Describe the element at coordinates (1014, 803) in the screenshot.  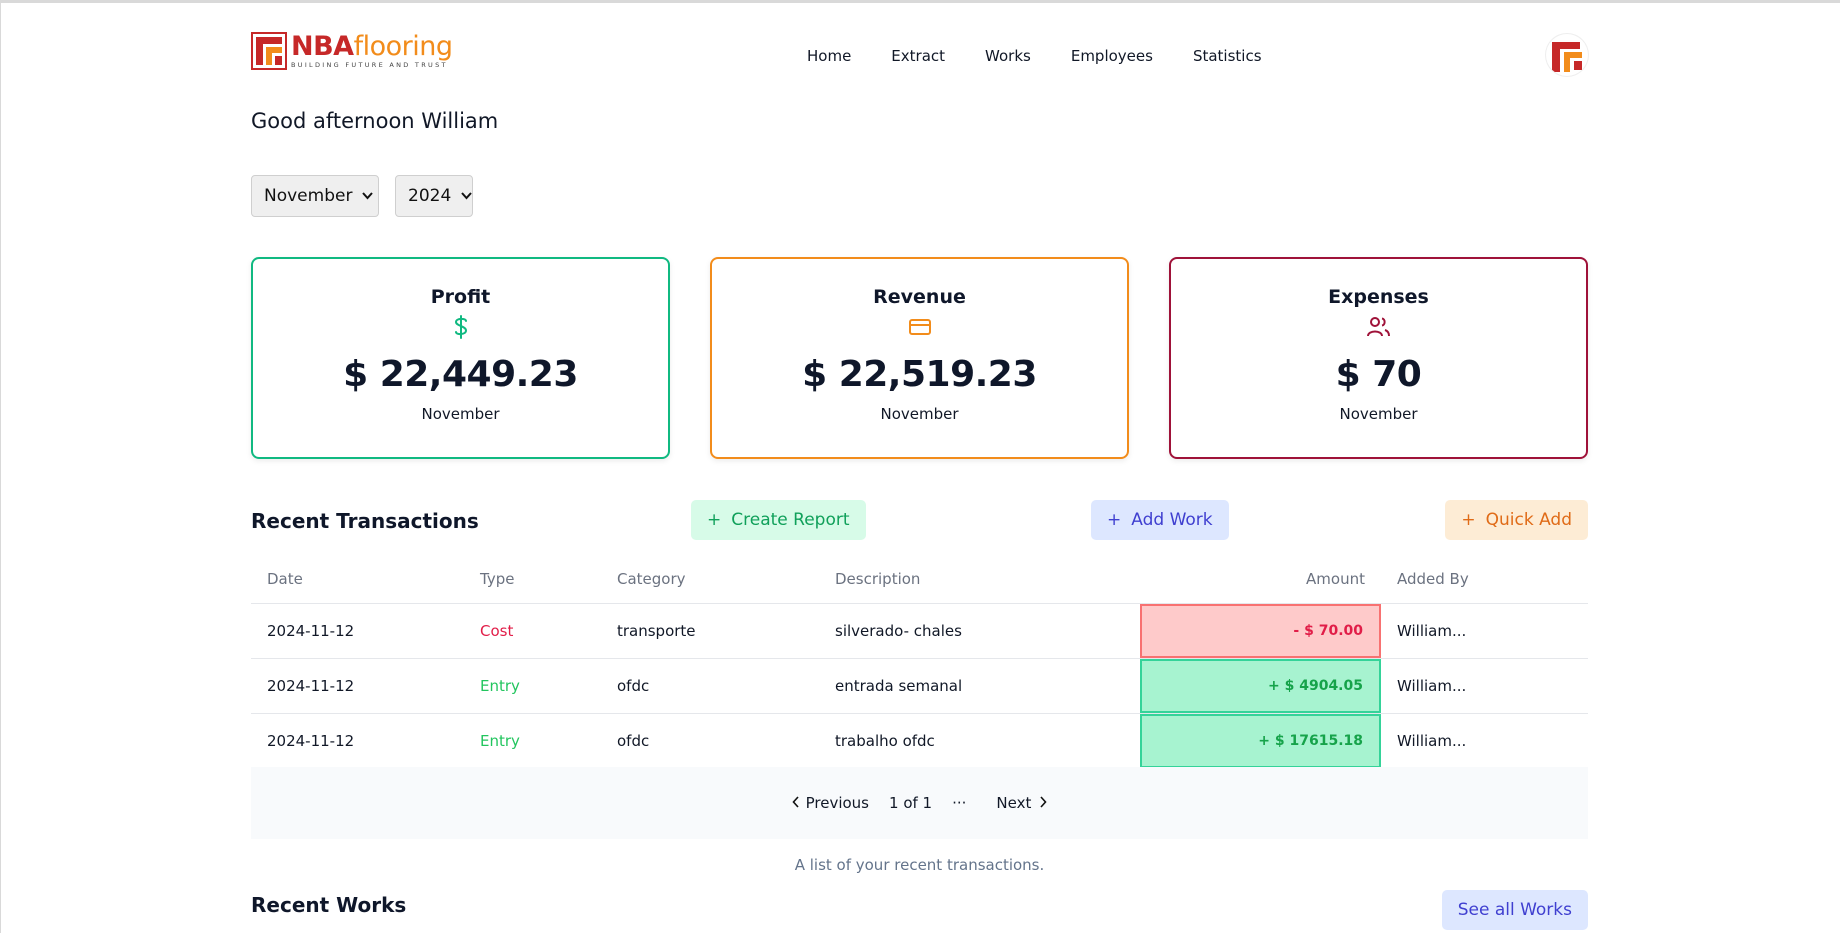
I see `next-label: Next` at that location.